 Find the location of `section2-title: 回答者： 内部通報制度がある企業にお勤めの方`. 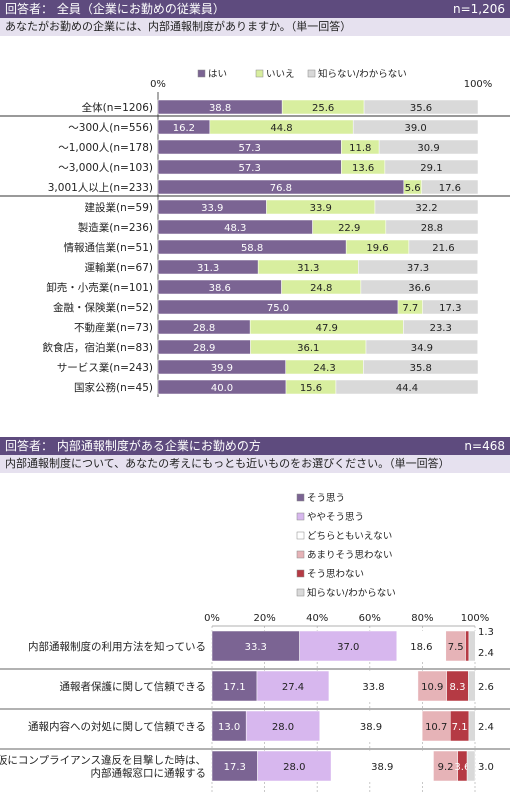

section2-title: 回答者： 内部通報制度がある企業にお勤めの方 is located at coordinates (133, 446).